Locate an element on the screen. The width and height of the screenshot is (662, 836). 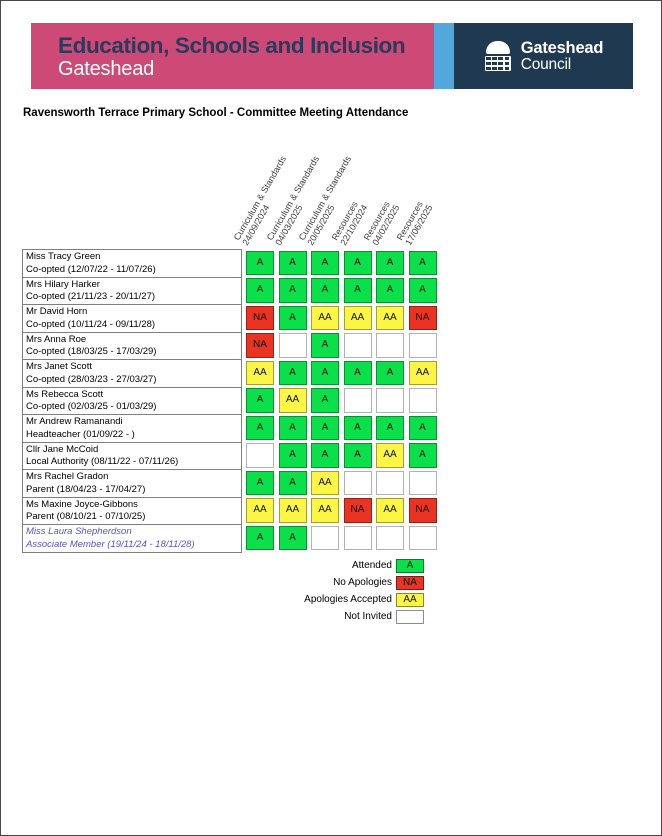
column-header: Resources 04/02/2025 is located at coordinates (382, 222).